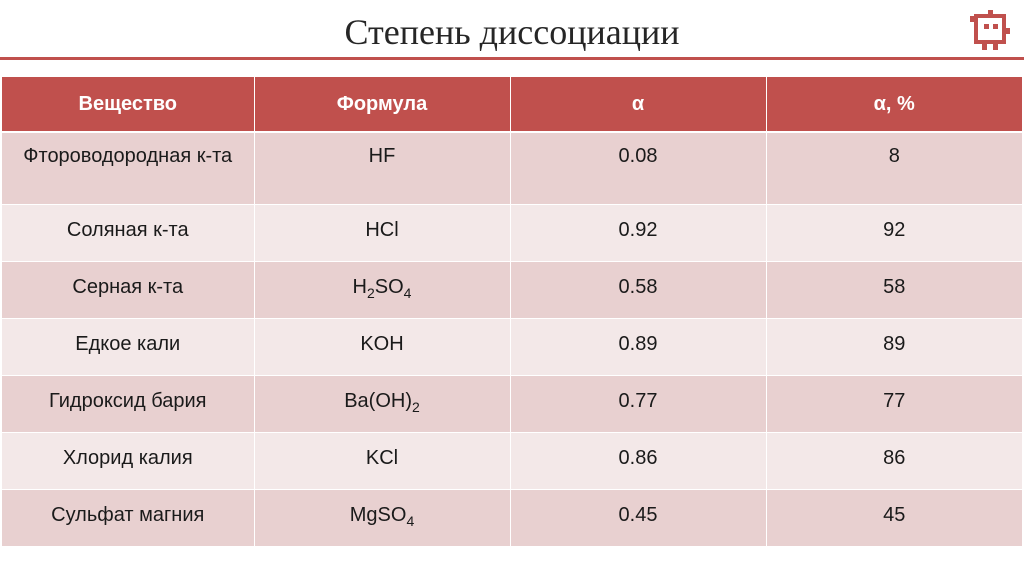 This screenshot has width=1024, height=574. What do you see at coordinates (359, 286) in the screenshot?
I see `formula-text: H` at bounding box center [359, 286].